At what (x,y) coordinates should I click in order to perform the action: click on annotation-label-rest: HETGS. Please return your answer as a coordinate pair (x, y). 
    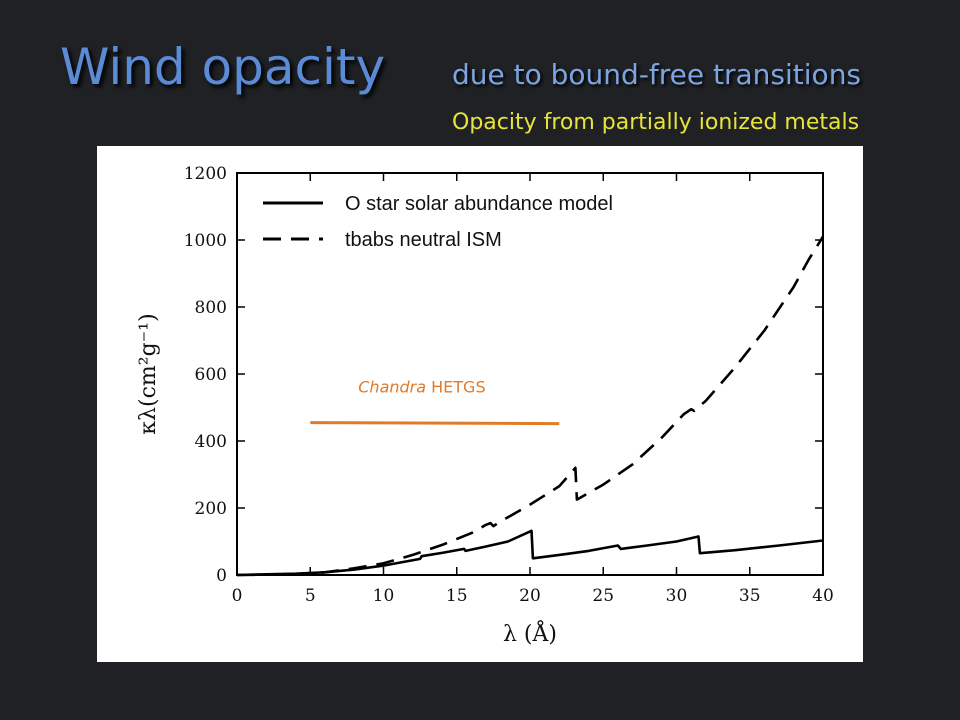
    Looking at the image, I should click on (456, 387).